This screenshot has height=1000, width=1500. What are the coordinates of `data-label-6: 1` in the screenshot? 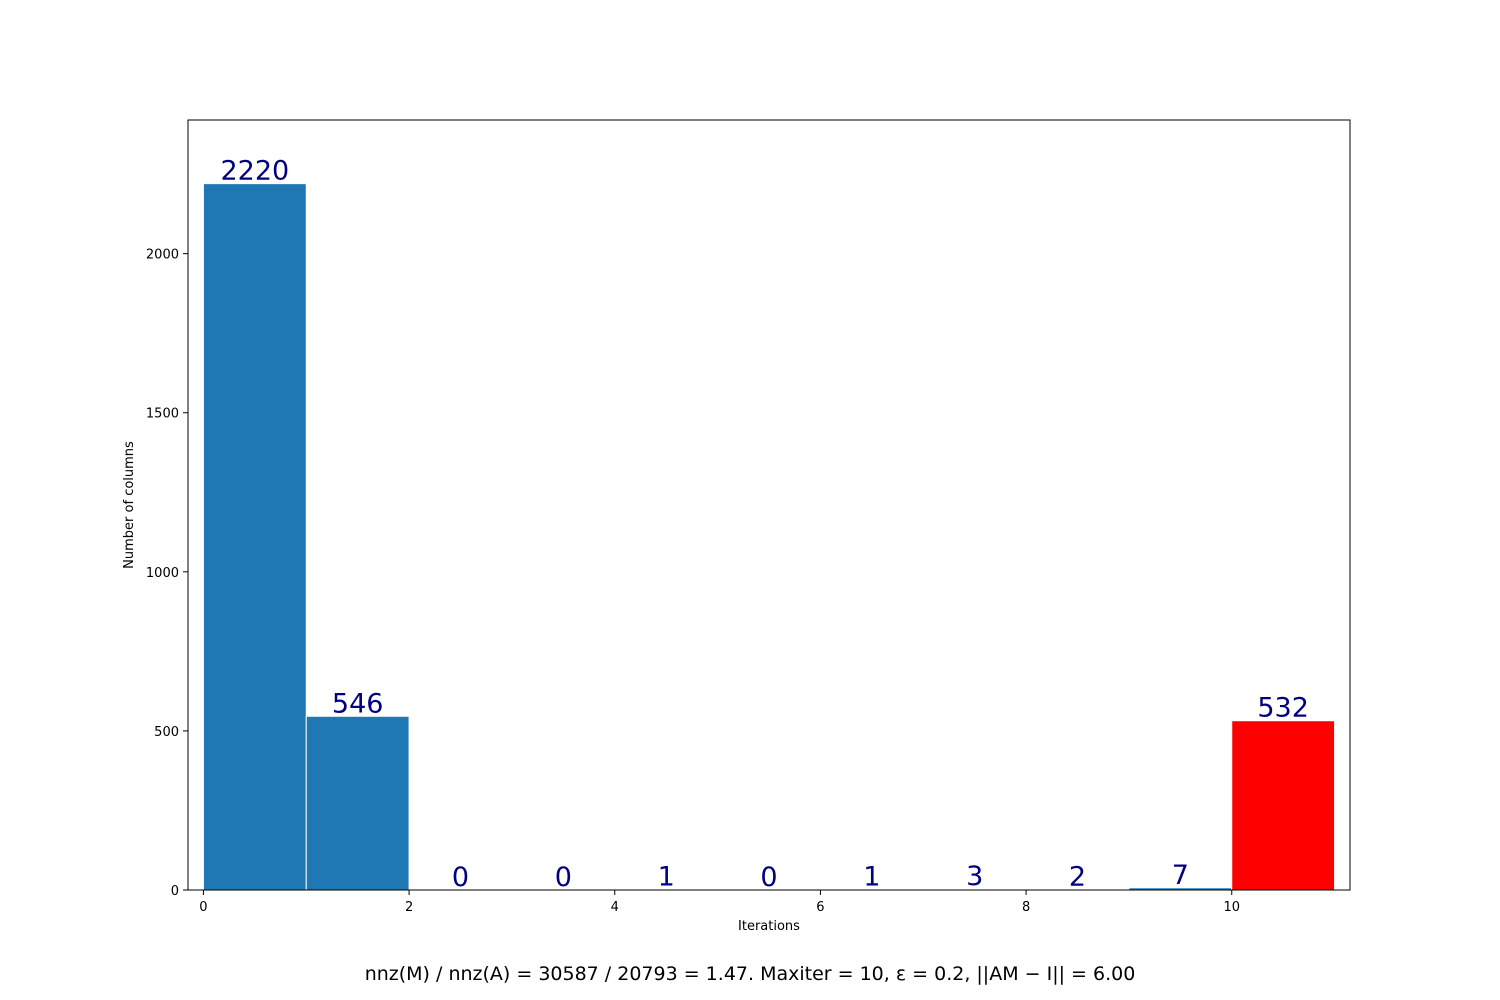 It's located at (871, 877).